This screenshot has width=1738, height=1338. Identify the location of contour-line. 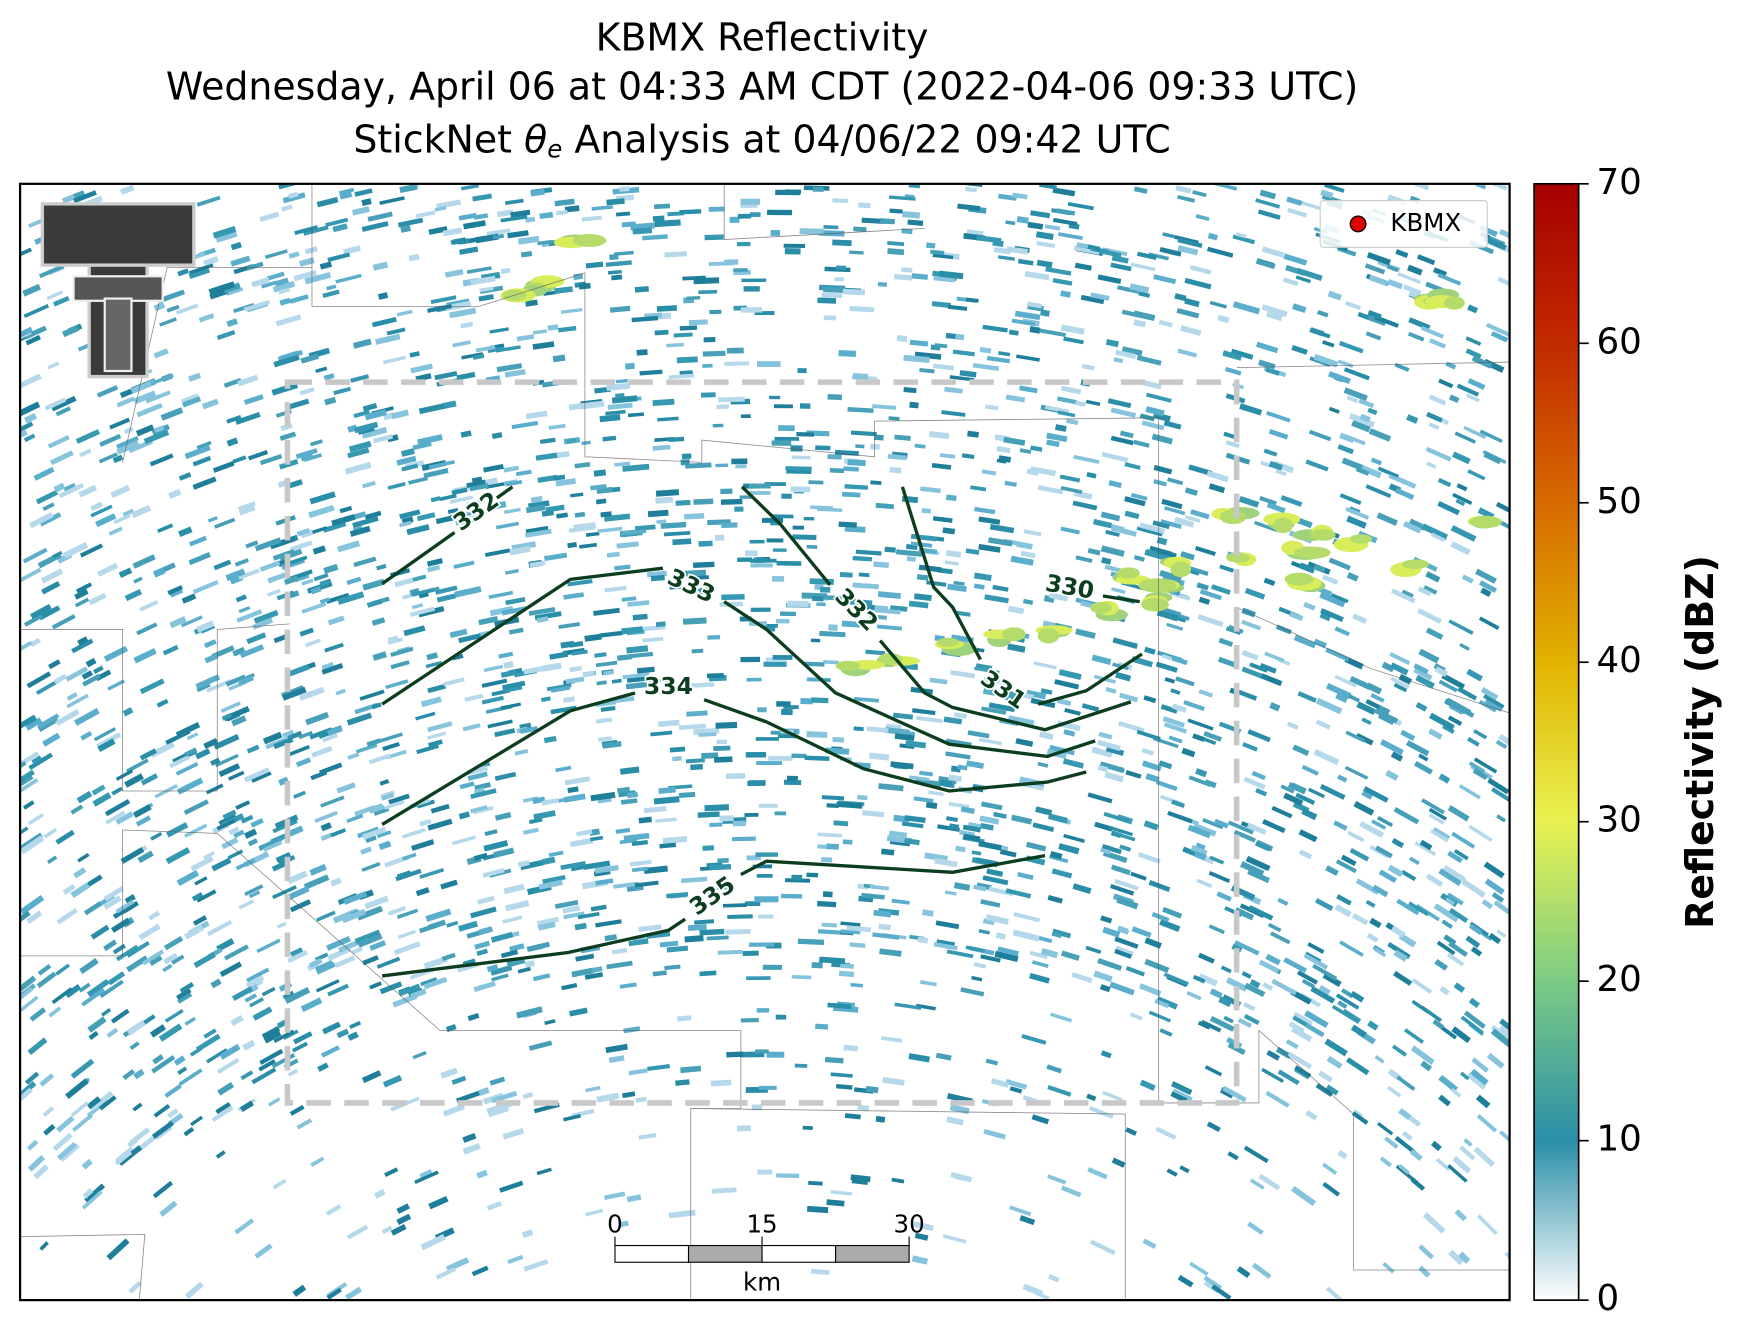
(1005, 685).